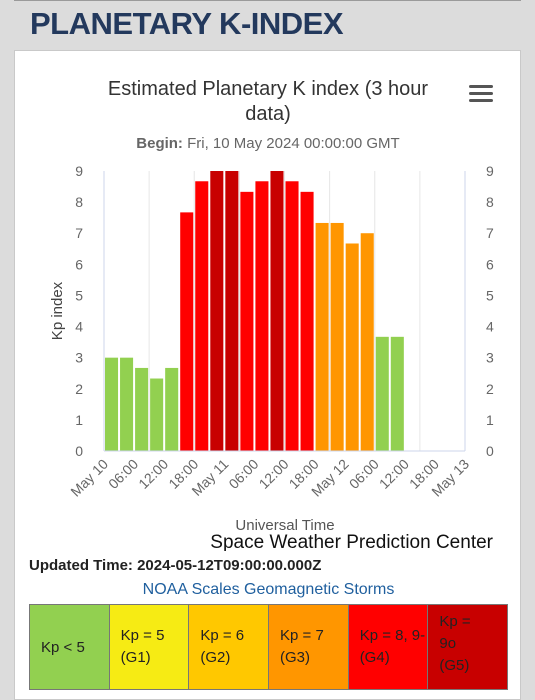 Image resolution: width=535 pixels, height=700 pixels. I want to click on subtitle-value: Fri, 10 May 2024 00:00:00 GMT, so click(293, 143).